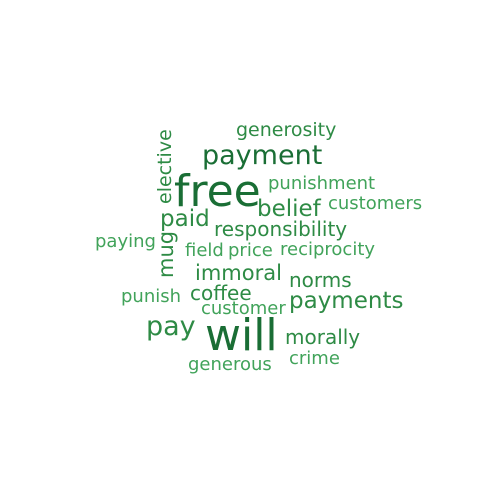 The image size is (504, 504). What do you see at coordinates (375, 203) in the screenshot?
I see `word-customers: customers` at bounding box center [375, 203].